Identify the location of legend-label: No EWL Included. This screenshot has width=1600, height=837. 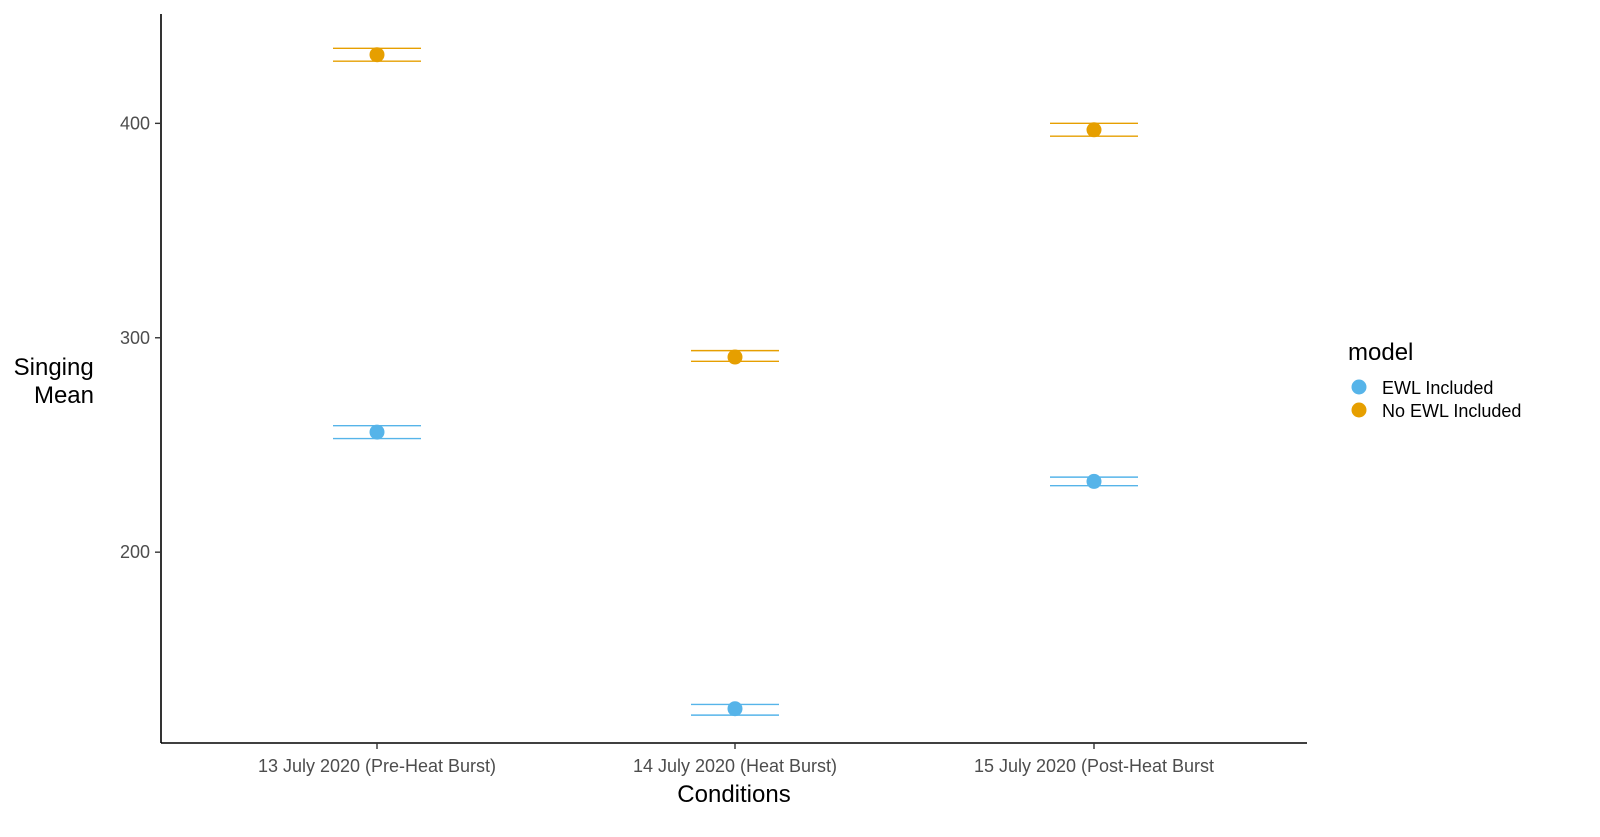
(1451, 411).